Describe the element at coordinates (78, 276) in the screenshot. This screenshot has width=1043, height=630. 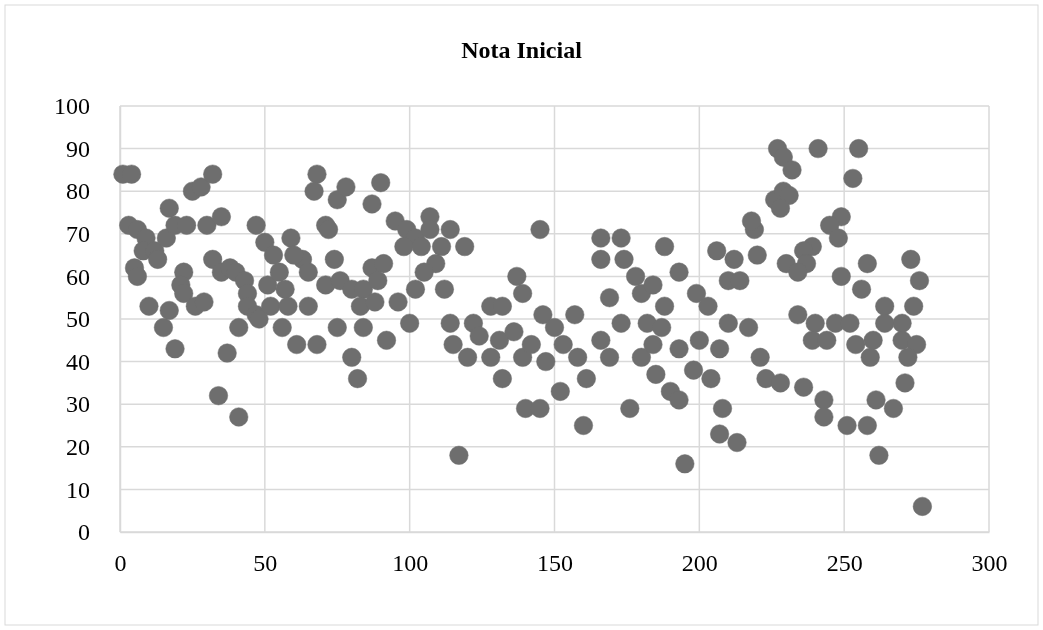
I see `y-tick-label: 60` at that location.